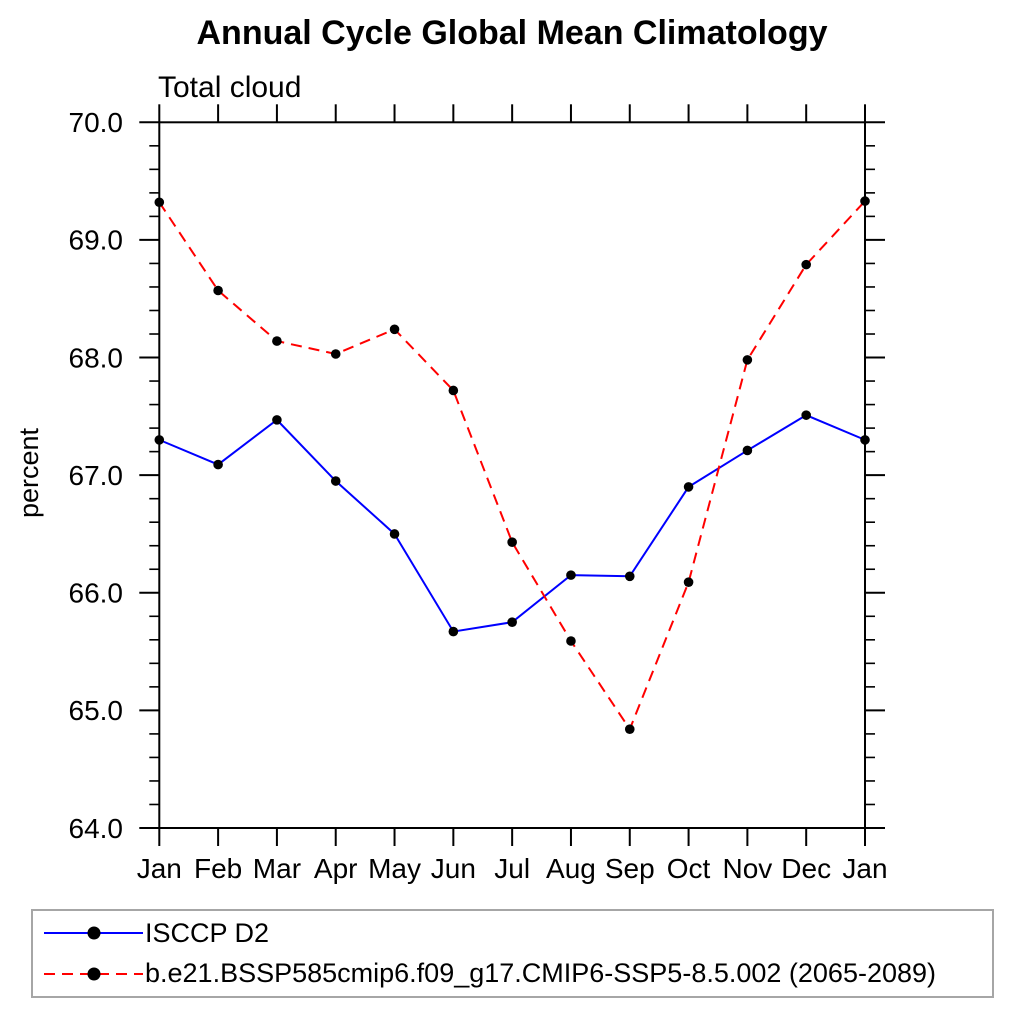  I want to click on x-tick-label: Jun, so click(453, 868).